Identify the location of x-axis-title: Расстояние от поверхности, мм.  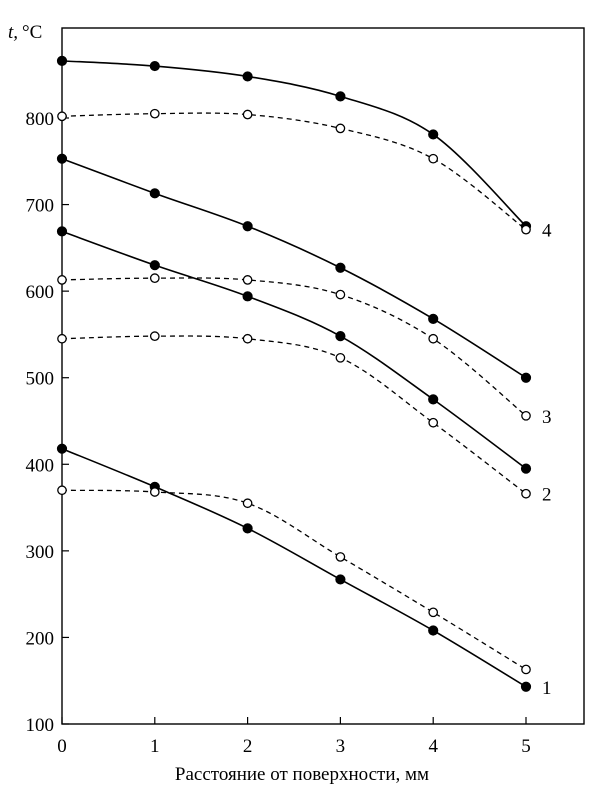
(302, 774).